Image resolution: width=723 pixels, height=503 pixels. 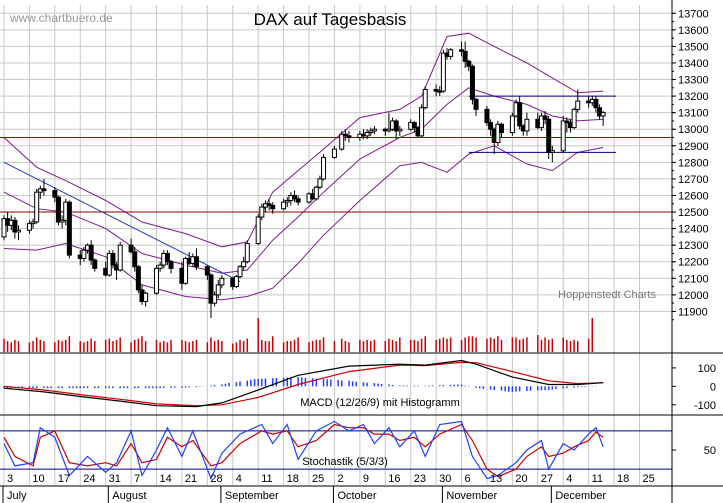 I want to click on x-tick-label: 7, so click(x=137, y=479).